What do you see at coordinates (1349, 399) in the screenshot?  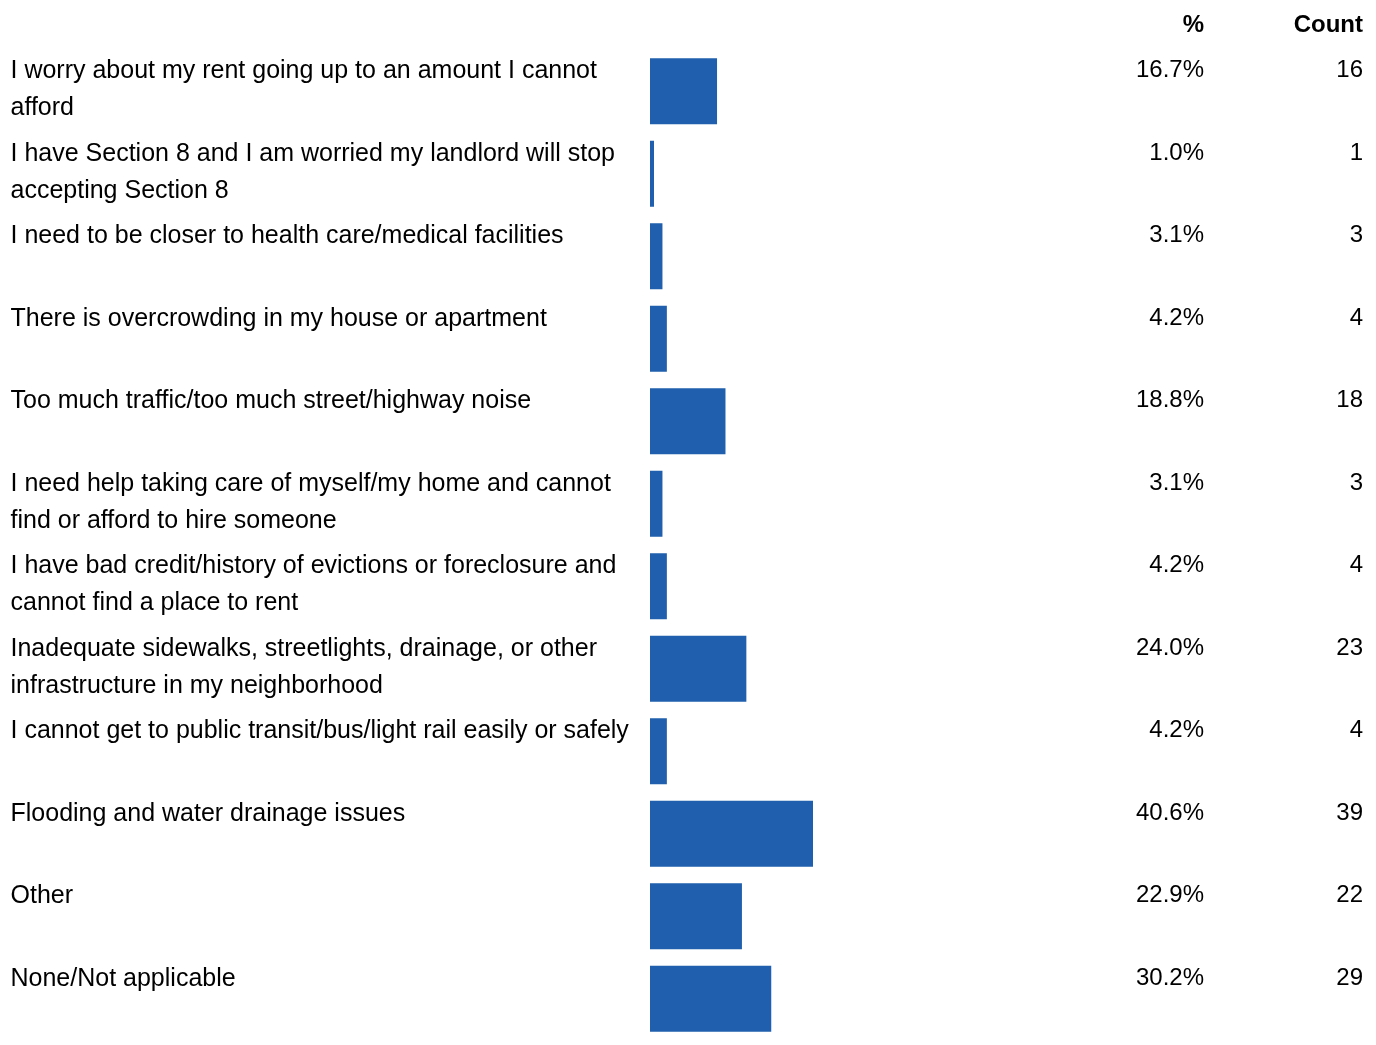 I see `text: 18` at bounding box center [1349, 399].